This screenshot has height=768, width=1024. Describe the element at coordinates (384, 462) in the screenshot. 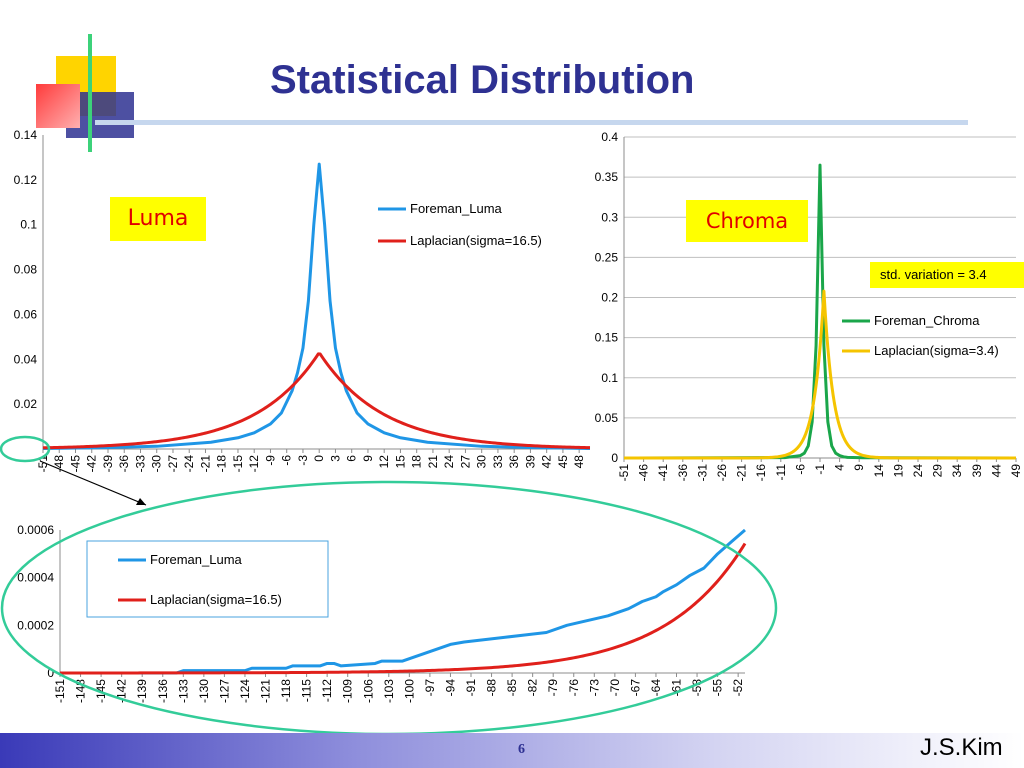

I see `x-tick-label: 12` at that location.